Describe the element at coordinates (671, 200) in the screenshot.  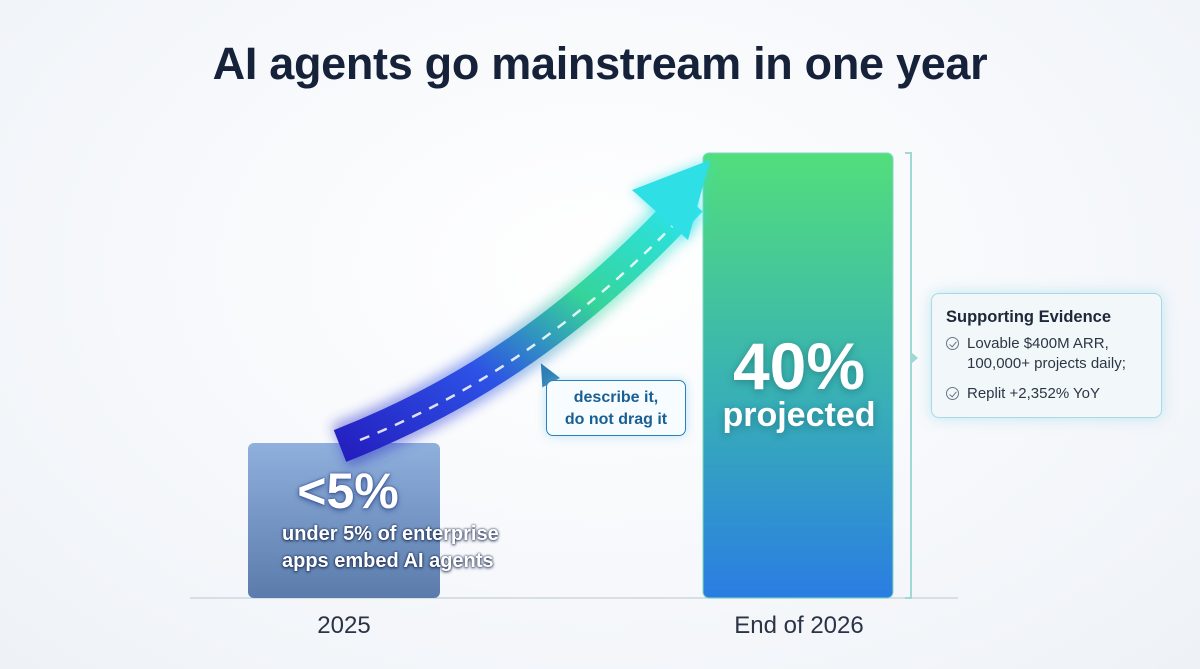
I see `growth-arrow-head` at that location.